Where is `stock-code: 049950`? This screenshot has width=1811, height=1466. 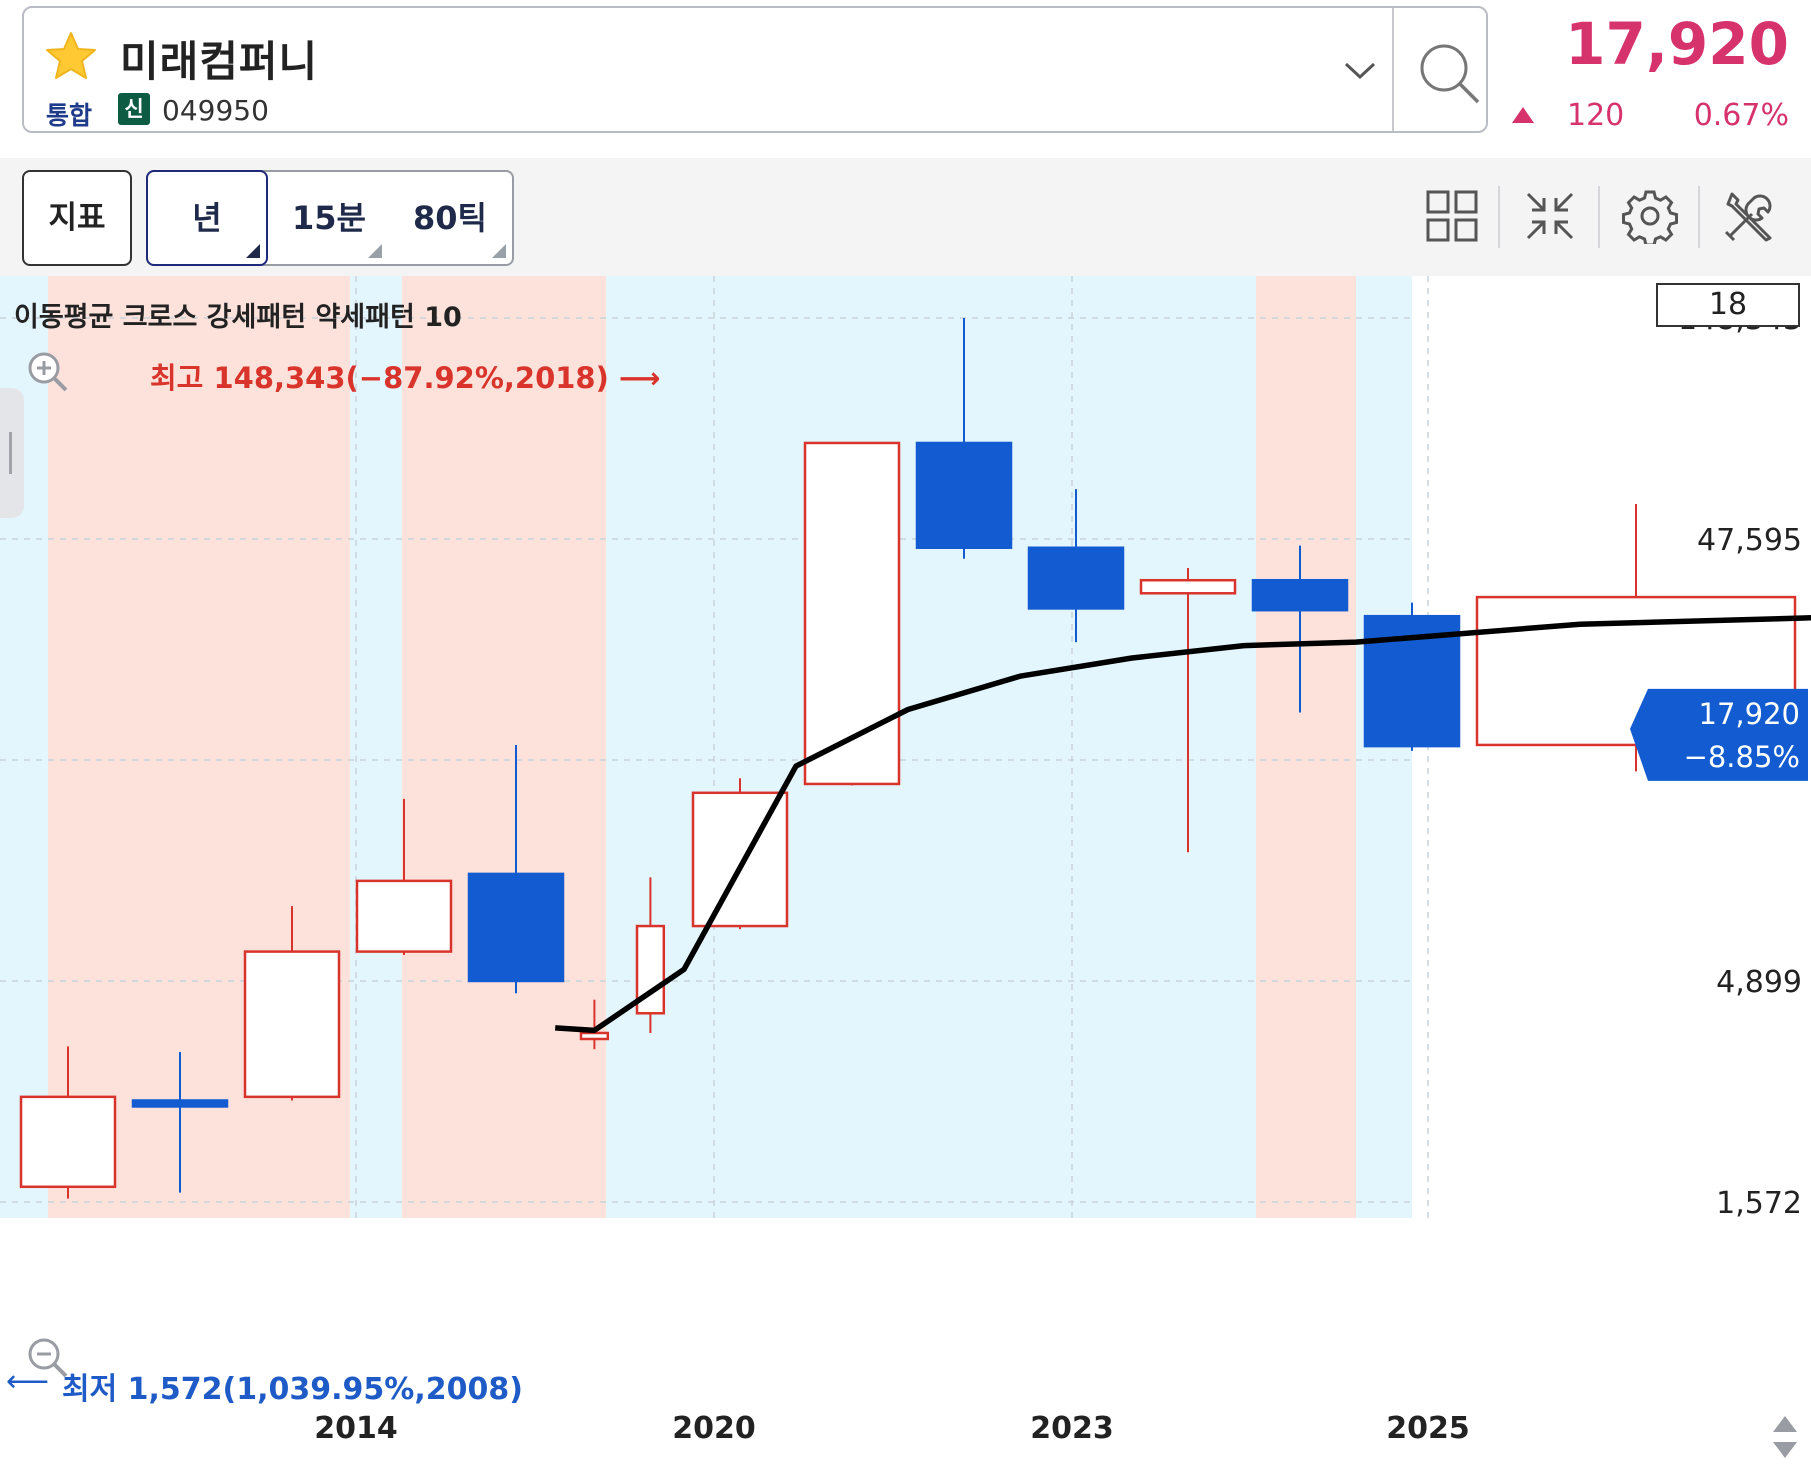 stock-code: 049950 is located at coordinates (215, 110).